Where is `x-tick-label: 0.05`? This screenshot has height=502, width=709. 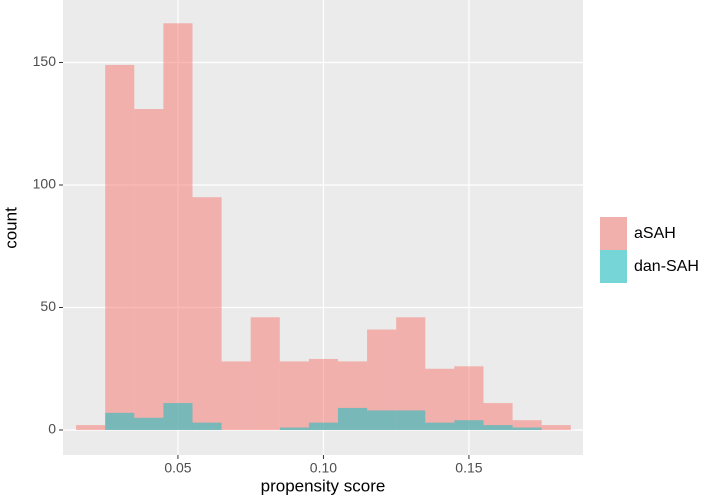 x-tick-label: 0.05 is located at coordinates (177, 468).